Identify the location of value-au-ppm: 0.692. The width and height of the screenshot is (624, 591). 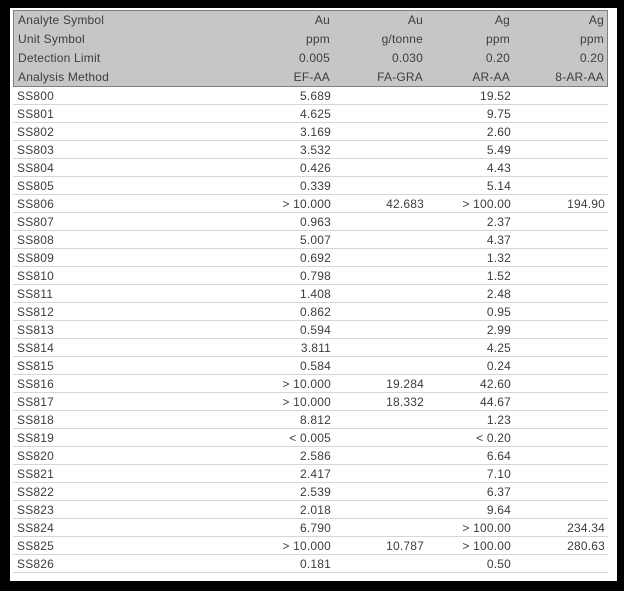
(315, 257).